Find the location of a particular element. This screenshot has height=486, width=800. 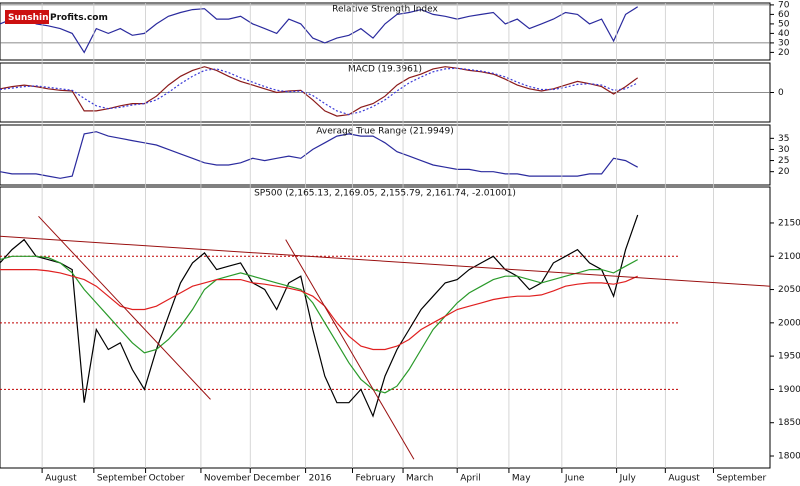

logo-box is located at coordinates (27, 17).